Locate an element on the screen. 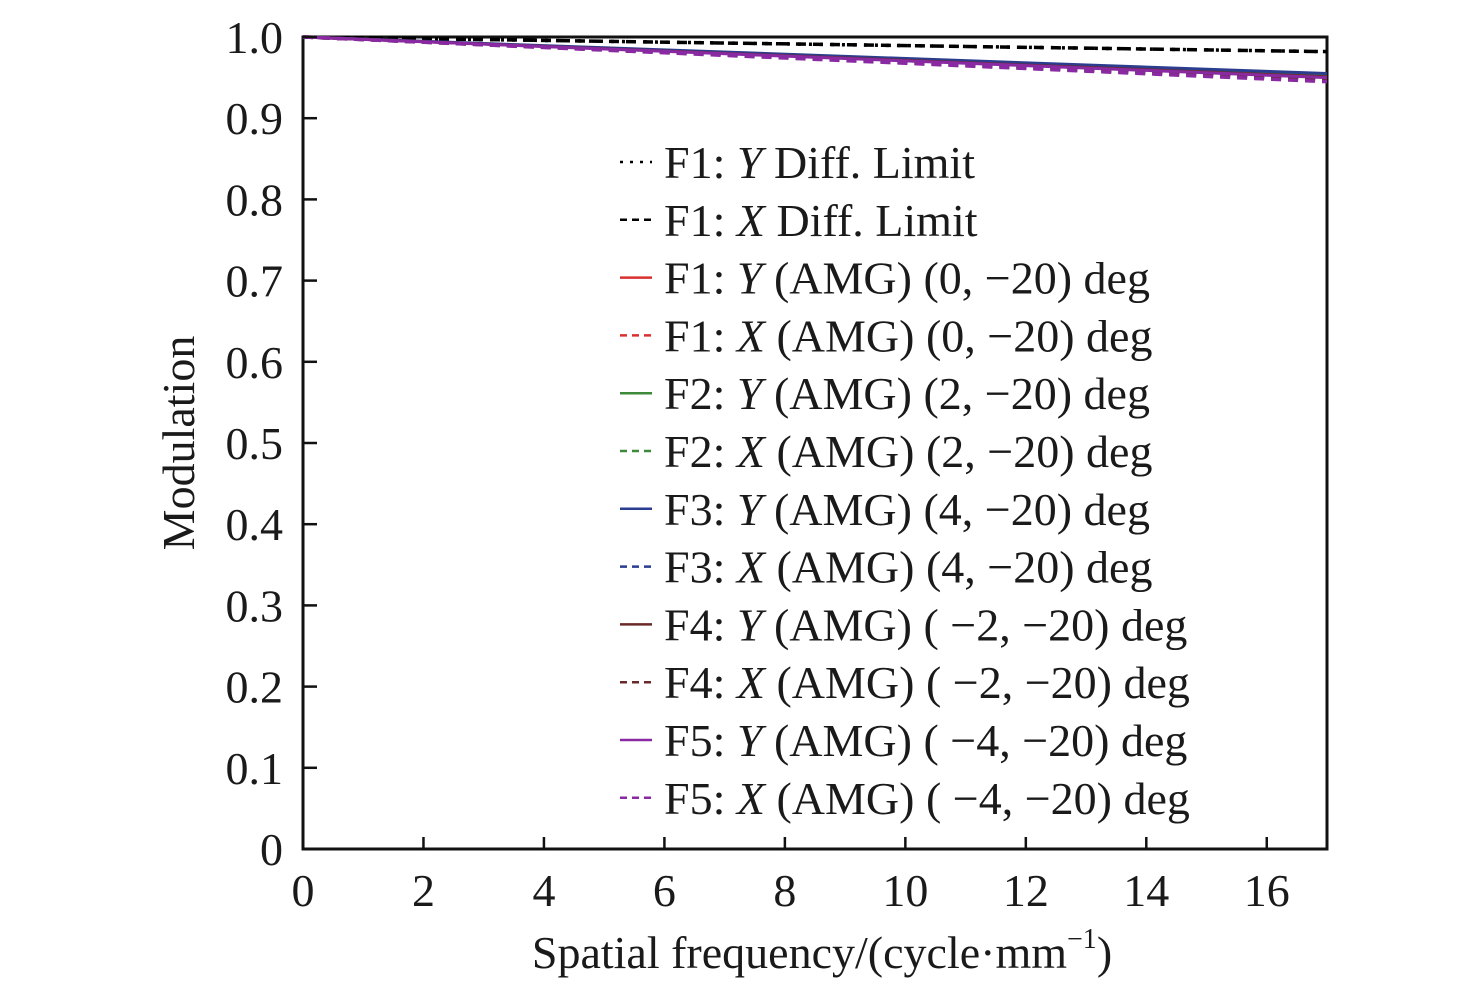 The width and height of the screenshot is (1476, 995). y-axis-title: Modulation is located at coordinates (178, 443).